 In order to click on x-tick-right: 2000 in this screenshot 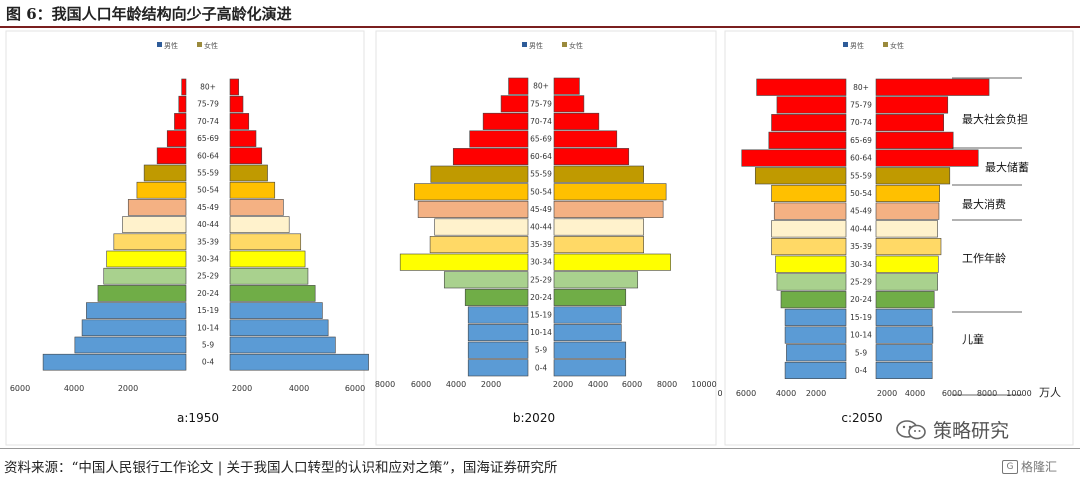, I will do `click(563, 384)`.